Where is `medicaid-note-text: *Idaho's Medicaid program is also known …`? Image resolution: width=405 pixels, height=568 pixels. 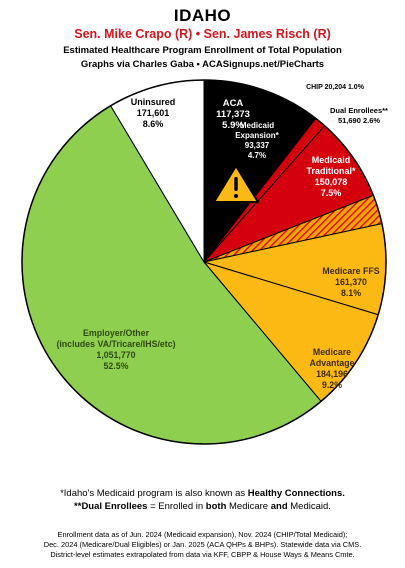 medicaid-note-text: *Idaho's Medicaid program is also known … is located at coordinates (154, 493).